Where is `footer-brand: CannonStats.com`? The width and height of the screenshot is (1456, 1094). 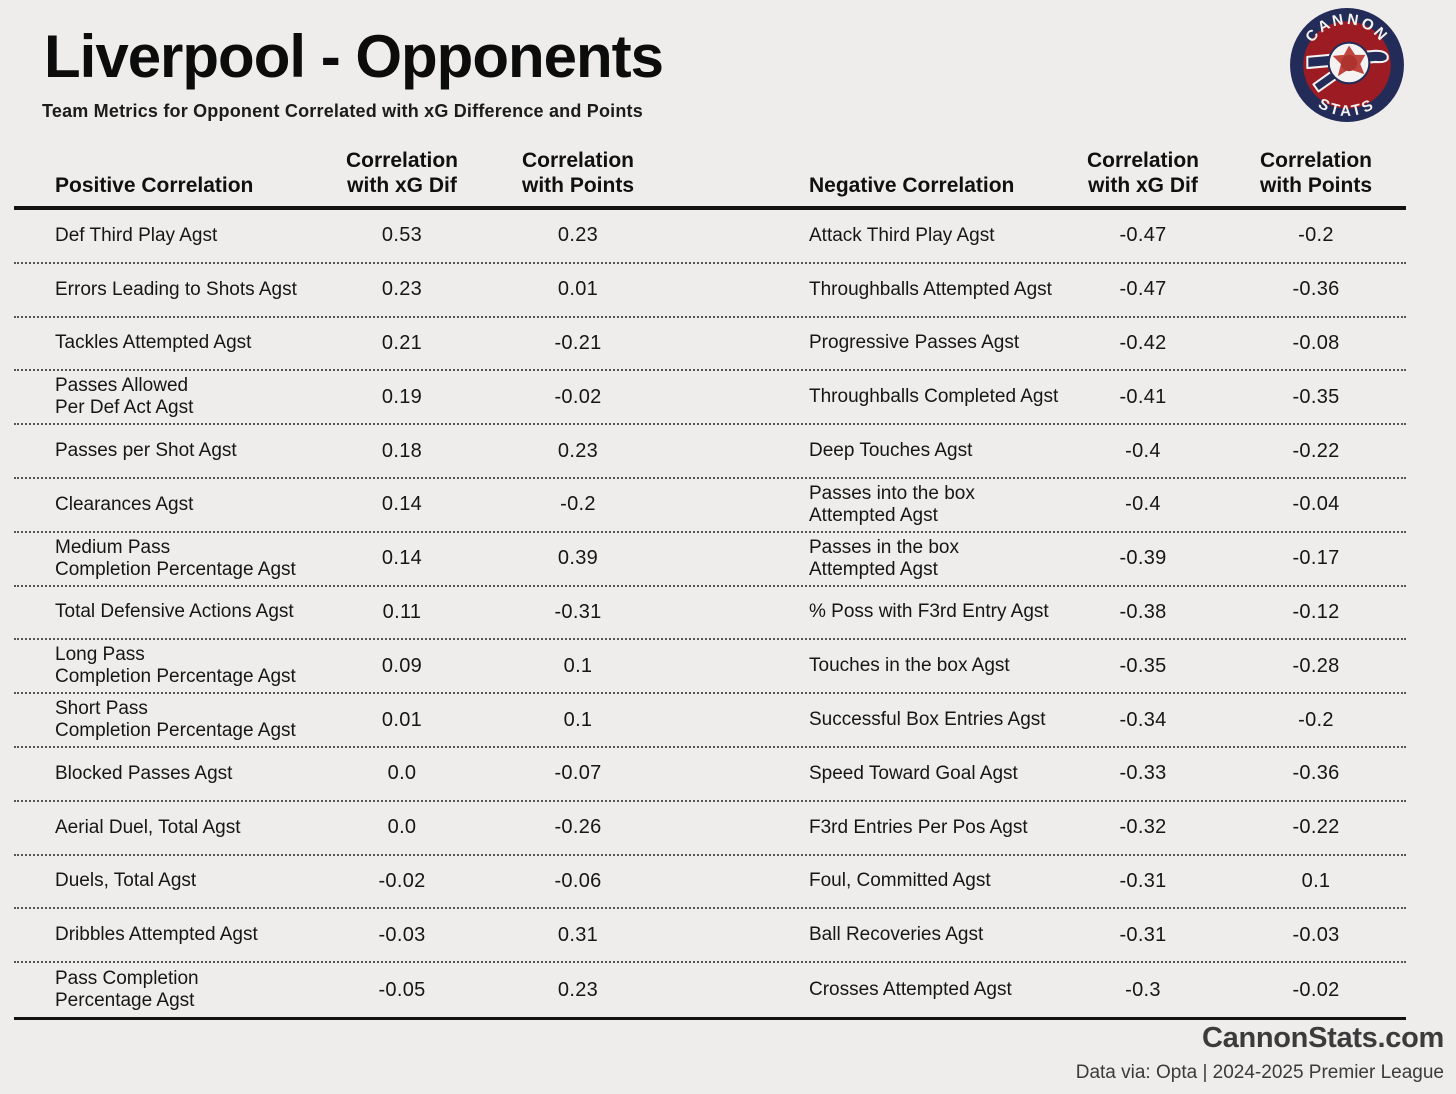 footer-brand: CannonStats.com is located at coordinates (1322, 1038).